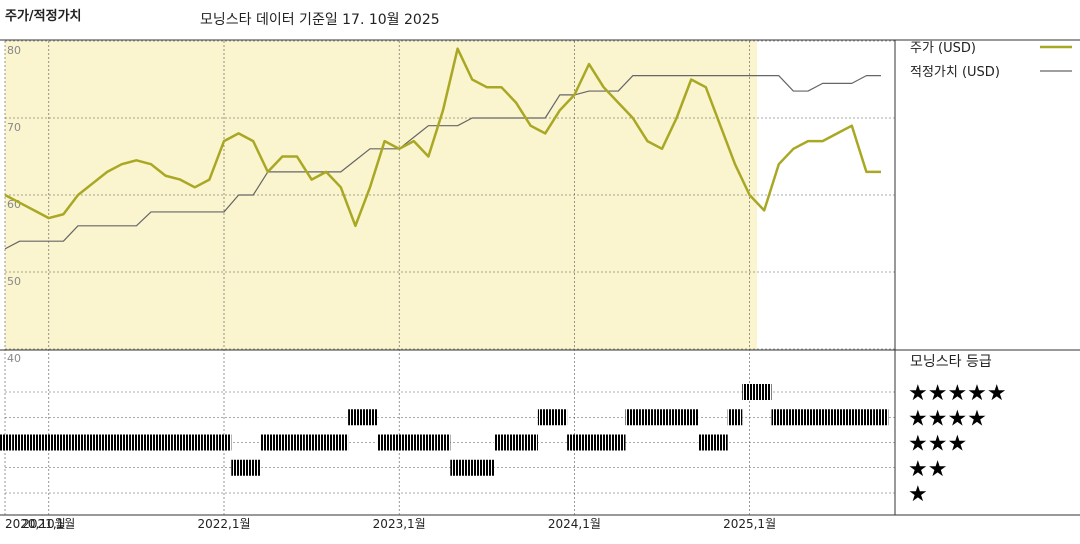 This screenshot has height=544, width=1080. What do you see at coordinates (749, 524) in the screenshot?
I see `x-tick-label: 2025,1월` at bounding box center [749, 524].